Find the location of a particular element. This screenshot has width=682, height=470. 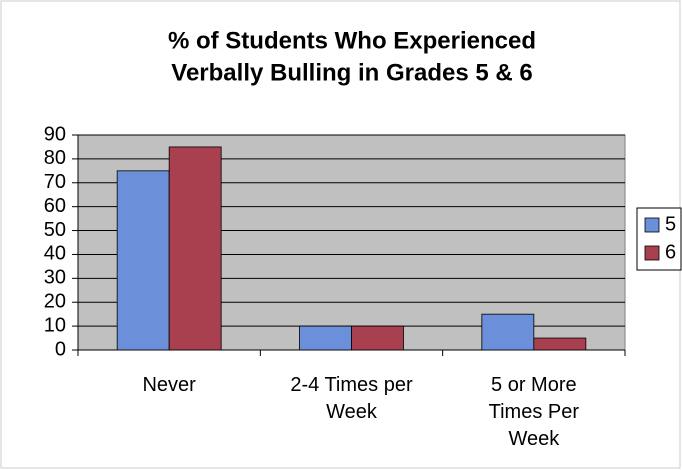

y-tick-label: 10 is located at coordinates (55, 325).